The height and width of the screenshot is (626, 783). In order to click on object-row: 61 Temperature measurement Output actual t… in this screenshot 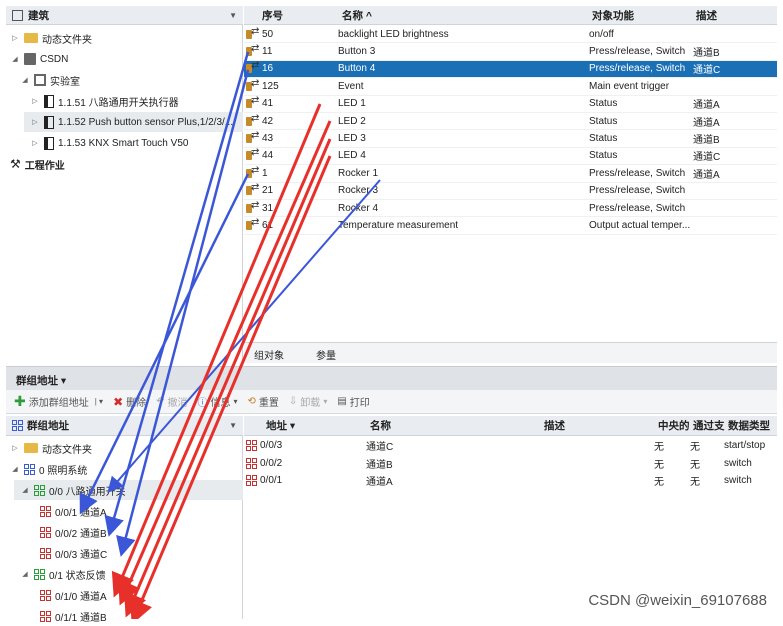, I will do `click(510, 226)`.